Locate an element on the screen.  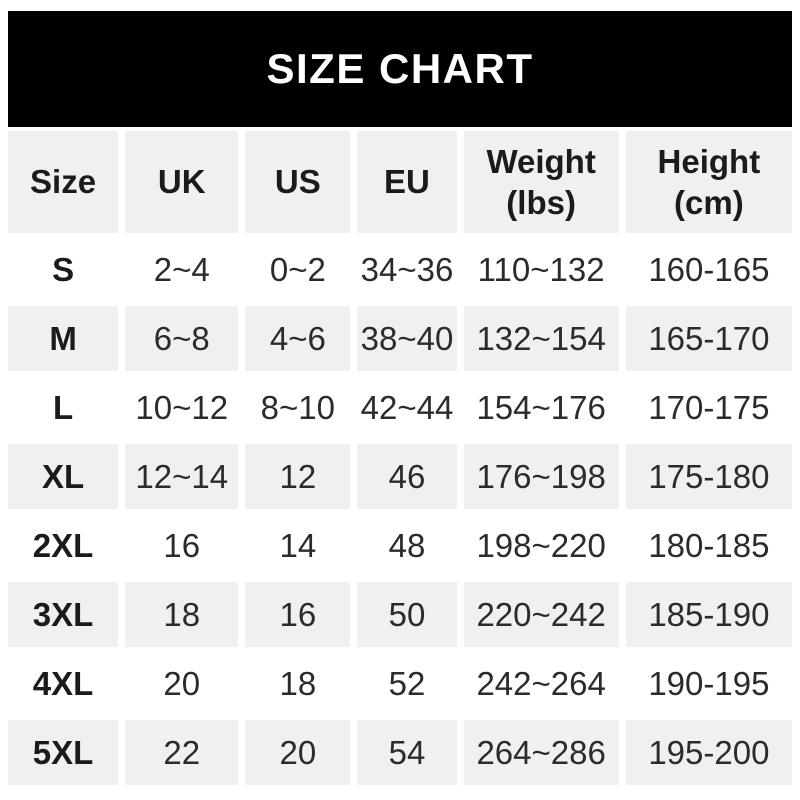
col-header-label: Size is located at coordinates (63, 182).